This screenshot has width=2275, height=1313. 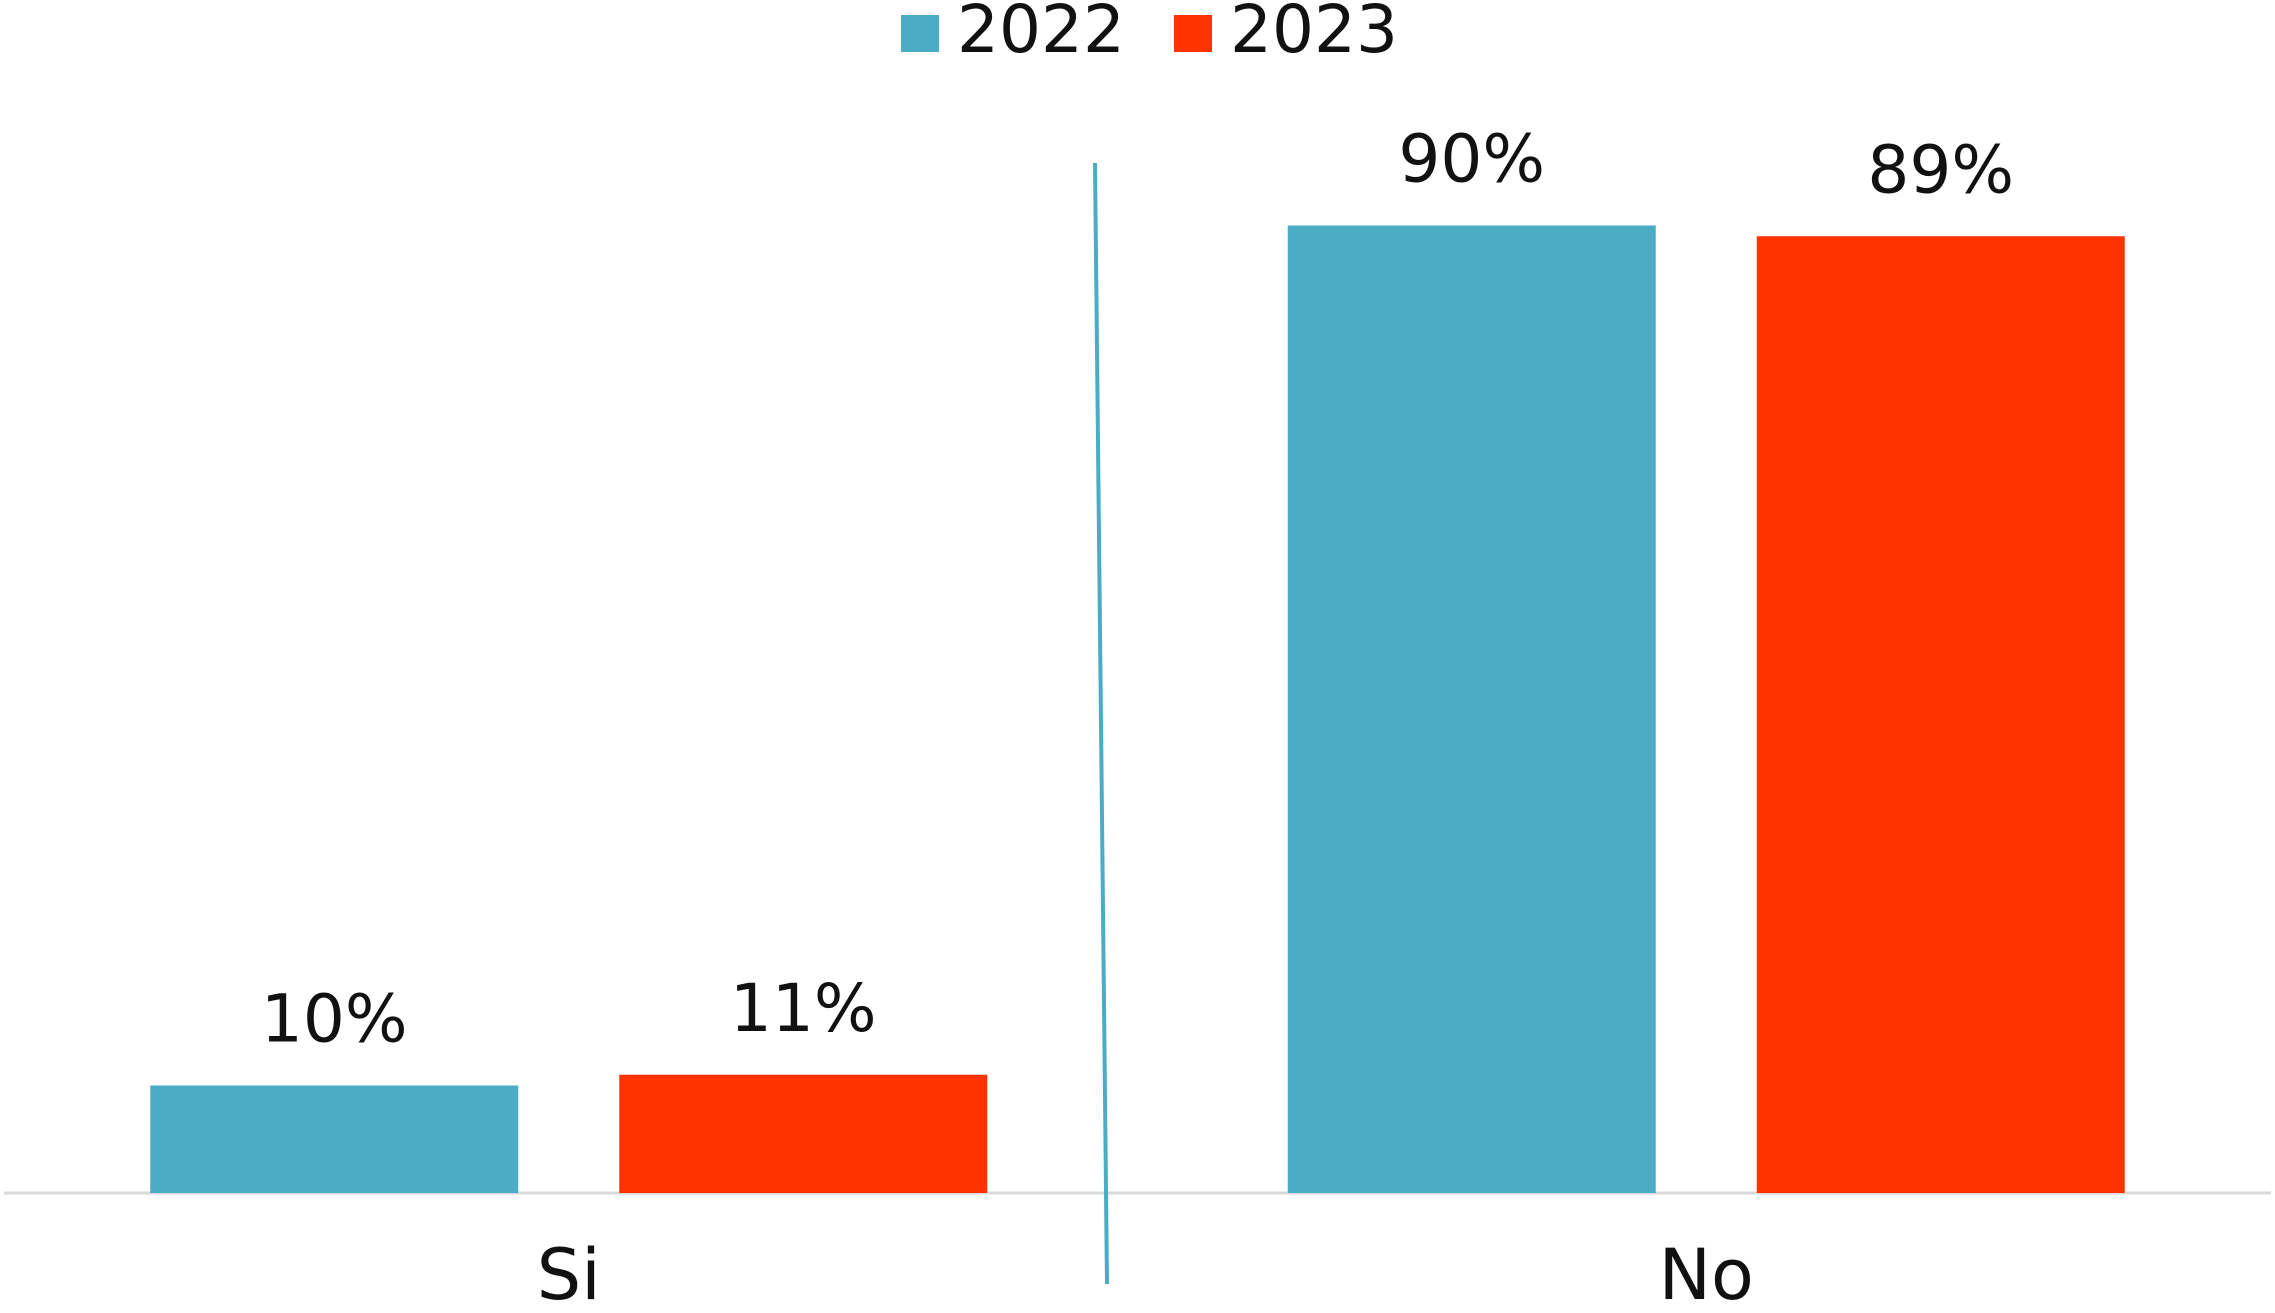 I want to click on data-label: 11%, so click(x=803, y=1008).